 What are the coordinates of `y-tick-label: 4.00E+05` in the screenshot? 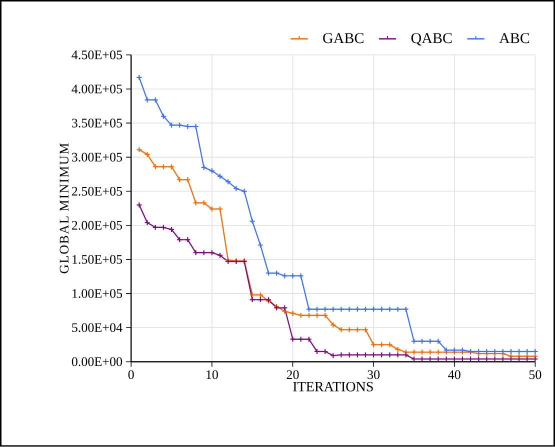 It's located at (97, 89).